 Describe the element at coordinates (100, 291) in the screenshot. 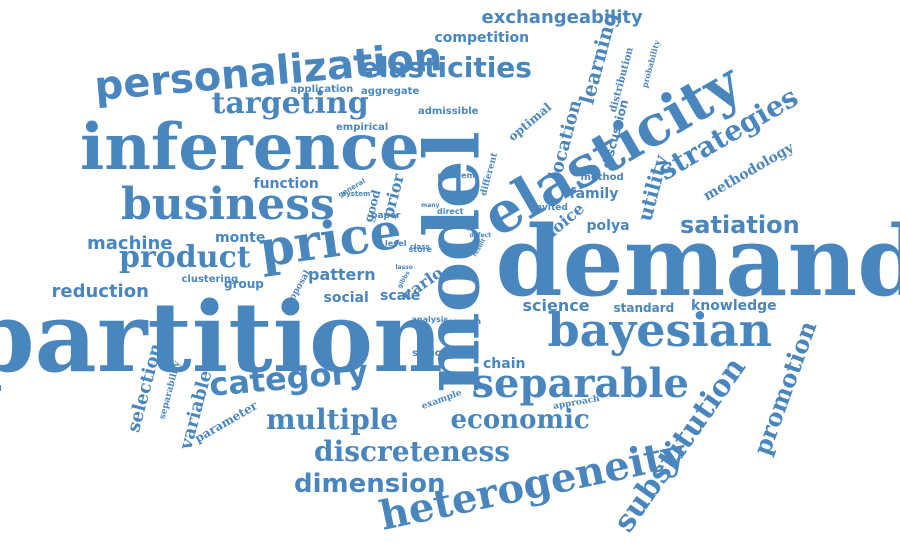

I see `word-reduction: reduction` at that location.